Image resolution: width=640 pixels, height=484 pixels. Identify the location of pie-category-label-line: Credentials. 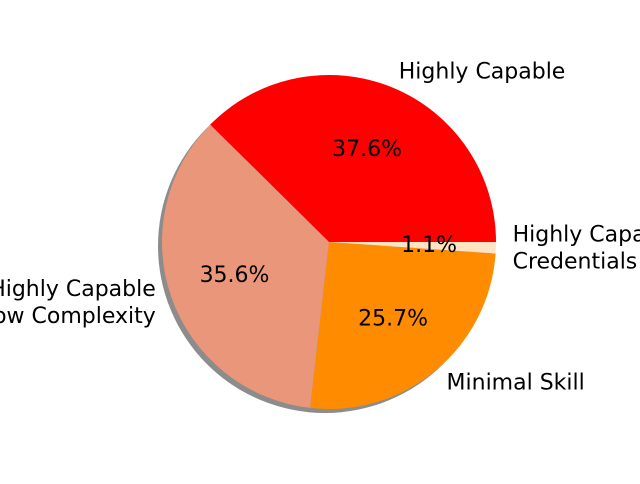
(575, 261).